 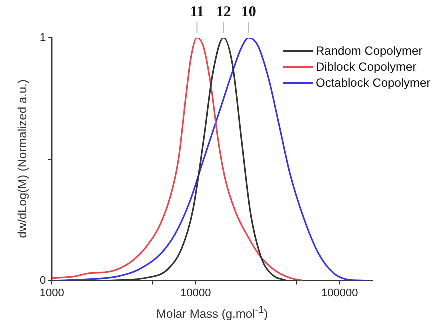 I want to click on y-axis-title: dw/dLog(M) (Normalized a.u.), so click(x=21, y=159).